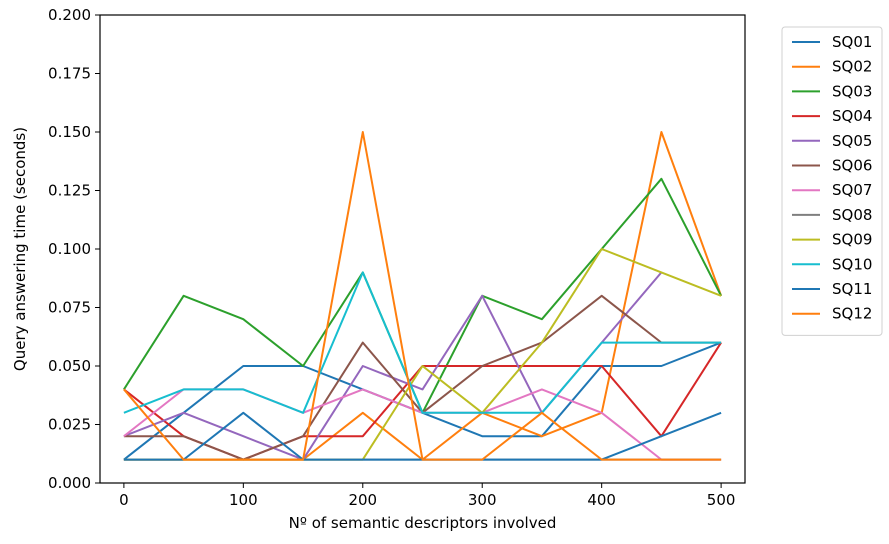 The width and height of the screenshot is (889, 544). What do you see at coordinates (852, 166) in the screenshot?
I see `legend-label-sq06: SQ06` at bounding box center [852, 166].